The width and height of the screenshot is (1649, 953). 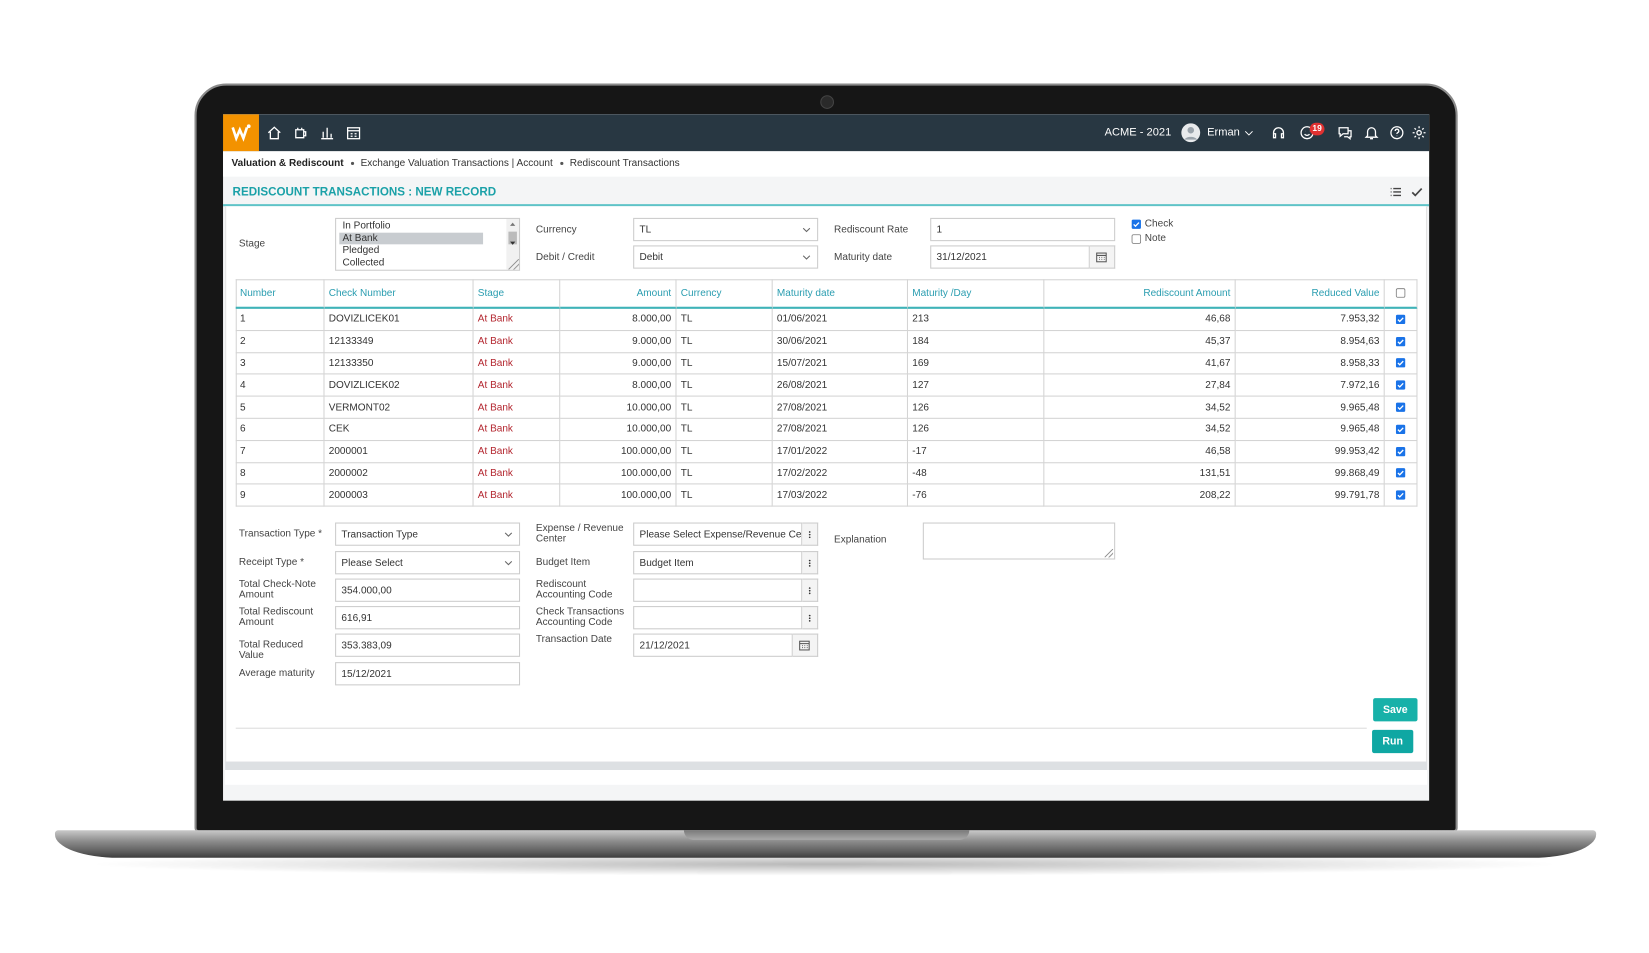 What do you see at coordinates (280, 294) in the screenshot?
I see `column-header: Number` at bounding box center [280, 294].